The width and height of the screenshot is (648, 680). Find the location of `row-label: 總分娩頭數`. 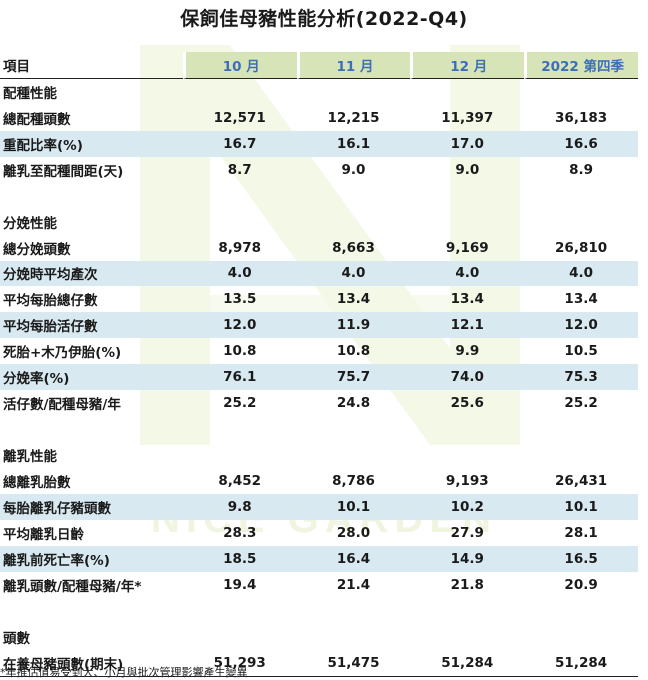

row-label: 總分娩頭數 is located at coordinates (37, 249).